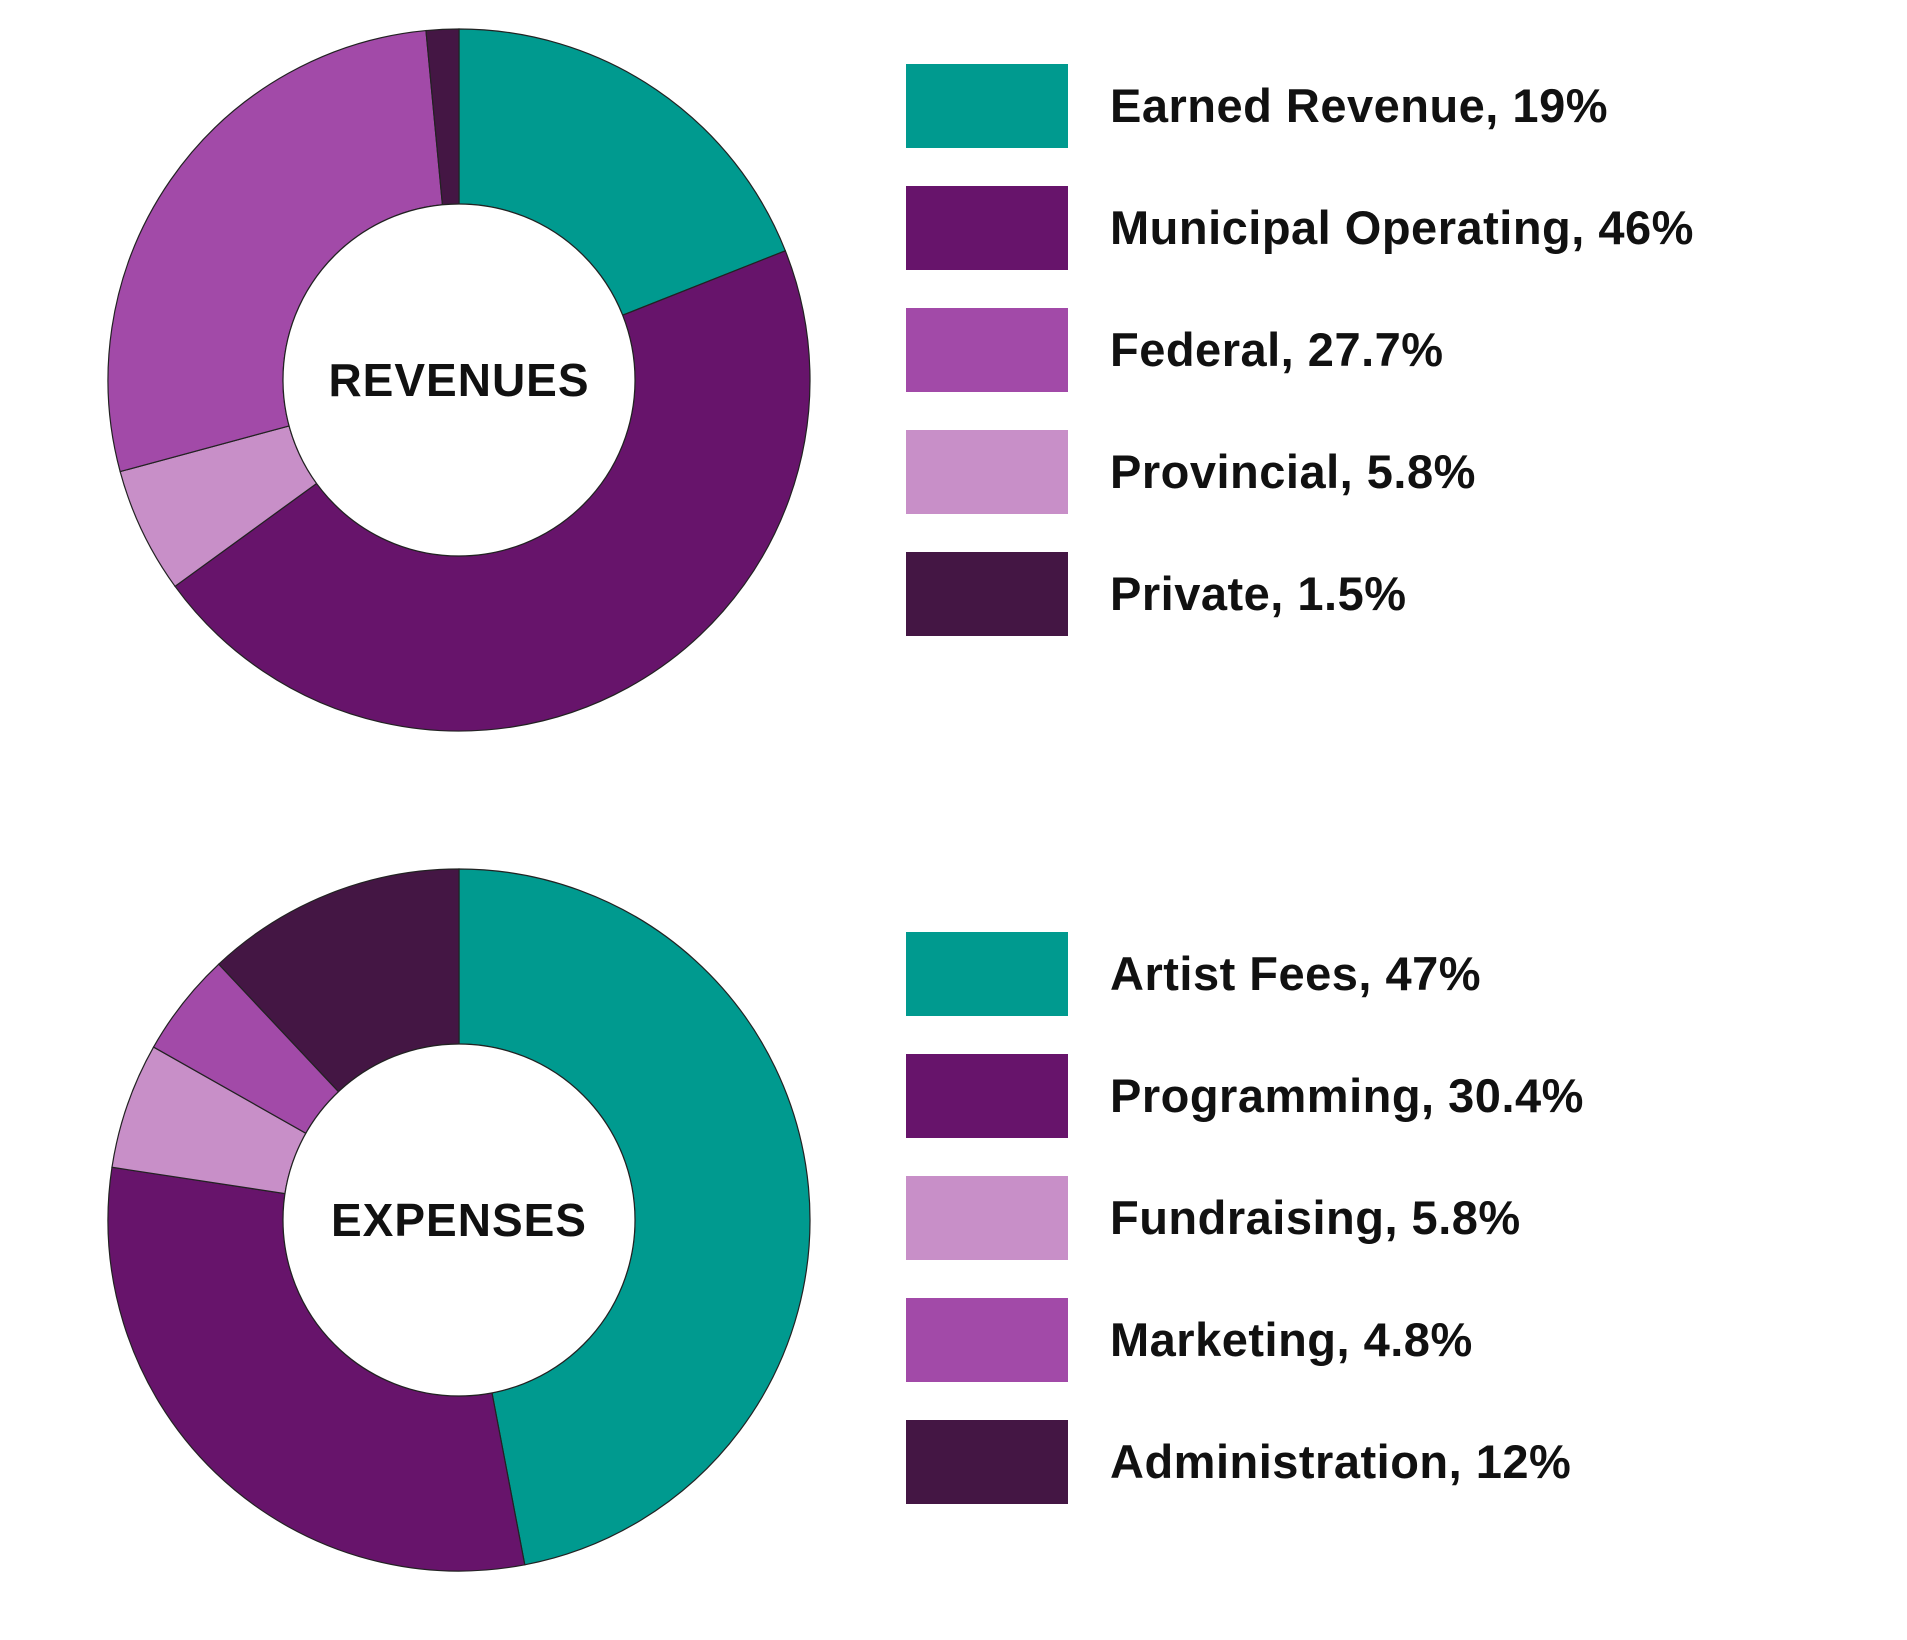 Image resolution: width=1907 pixels, height=1640 pixels. What do you see at coordinates (1296, 973) in the screenshot?
I see `legend-label: Artist Fees, 47%` at bounding box center [1296, 973].